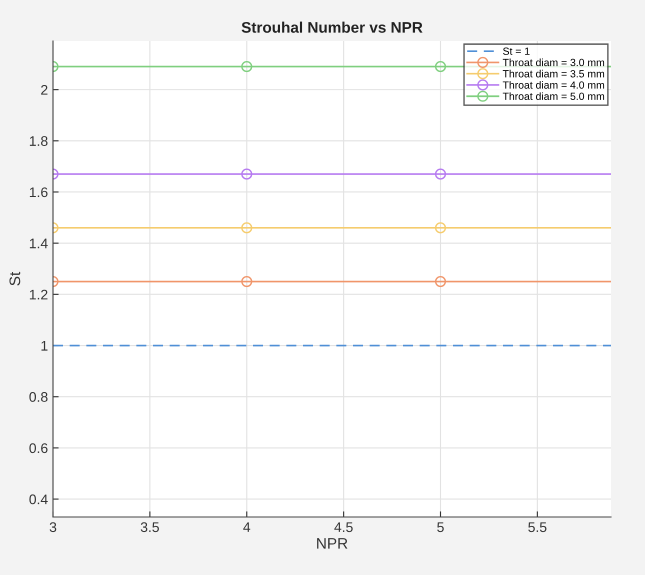  Describe the element at coordinates (39, 243) in the screenshot. I see `y-tick-label: 1.4` at that location.